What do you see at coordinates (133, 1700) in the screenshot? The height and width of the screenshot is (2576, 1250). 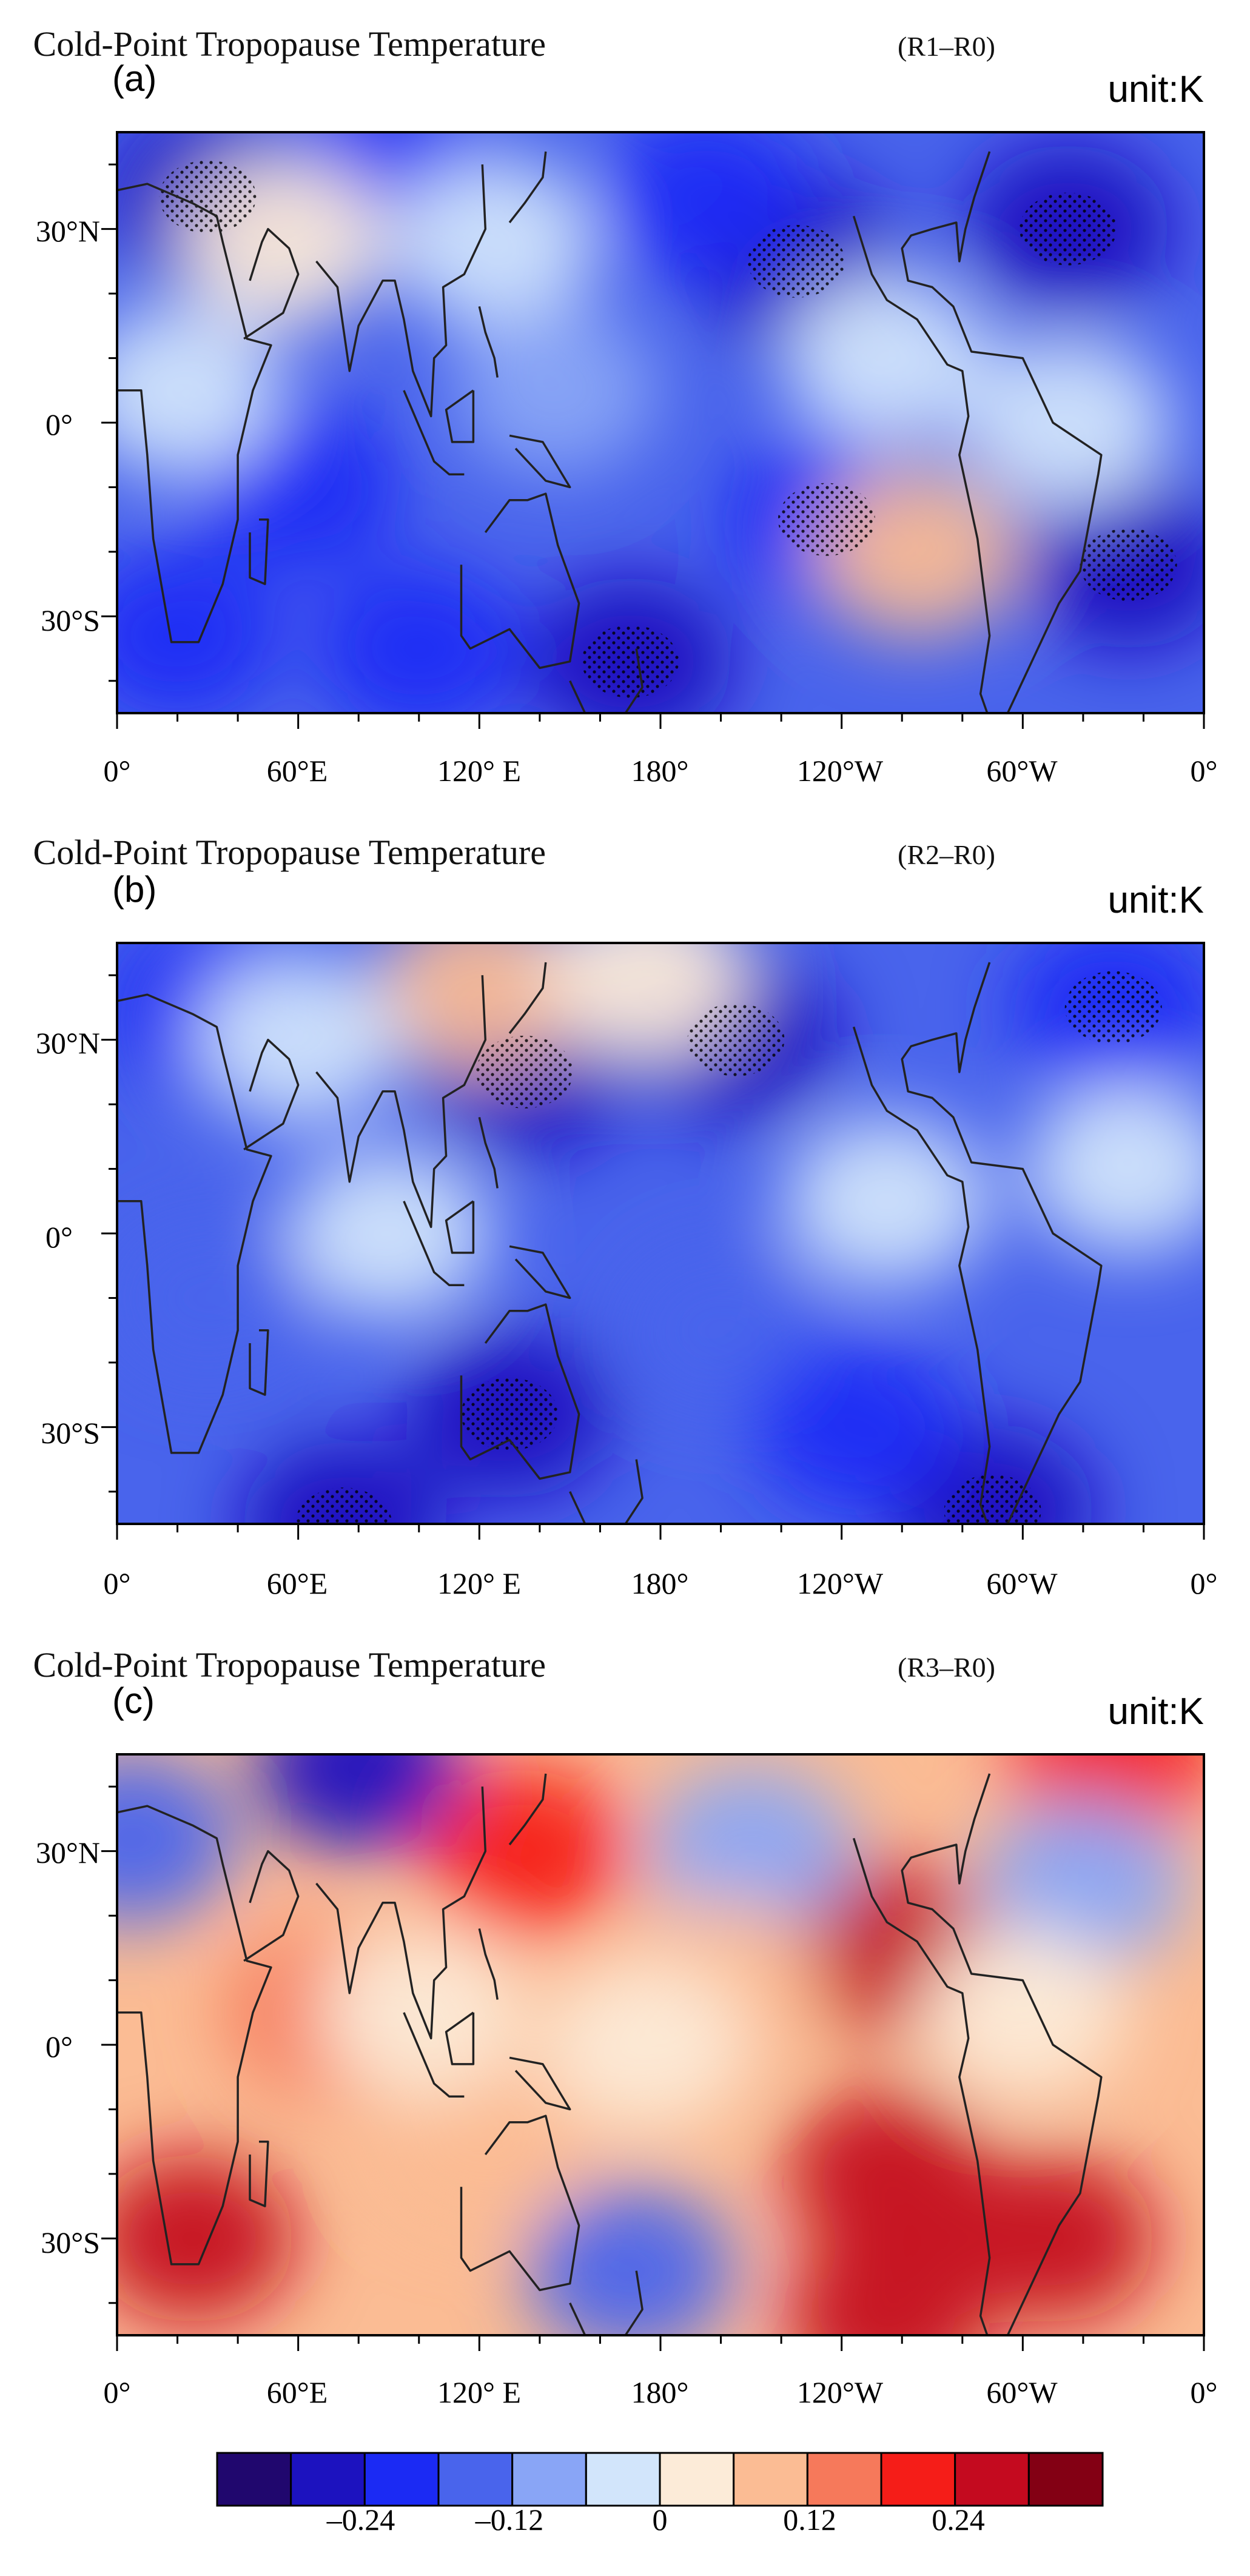 I see `panel-c-label: (c)` at bounding box center [133, 1700].